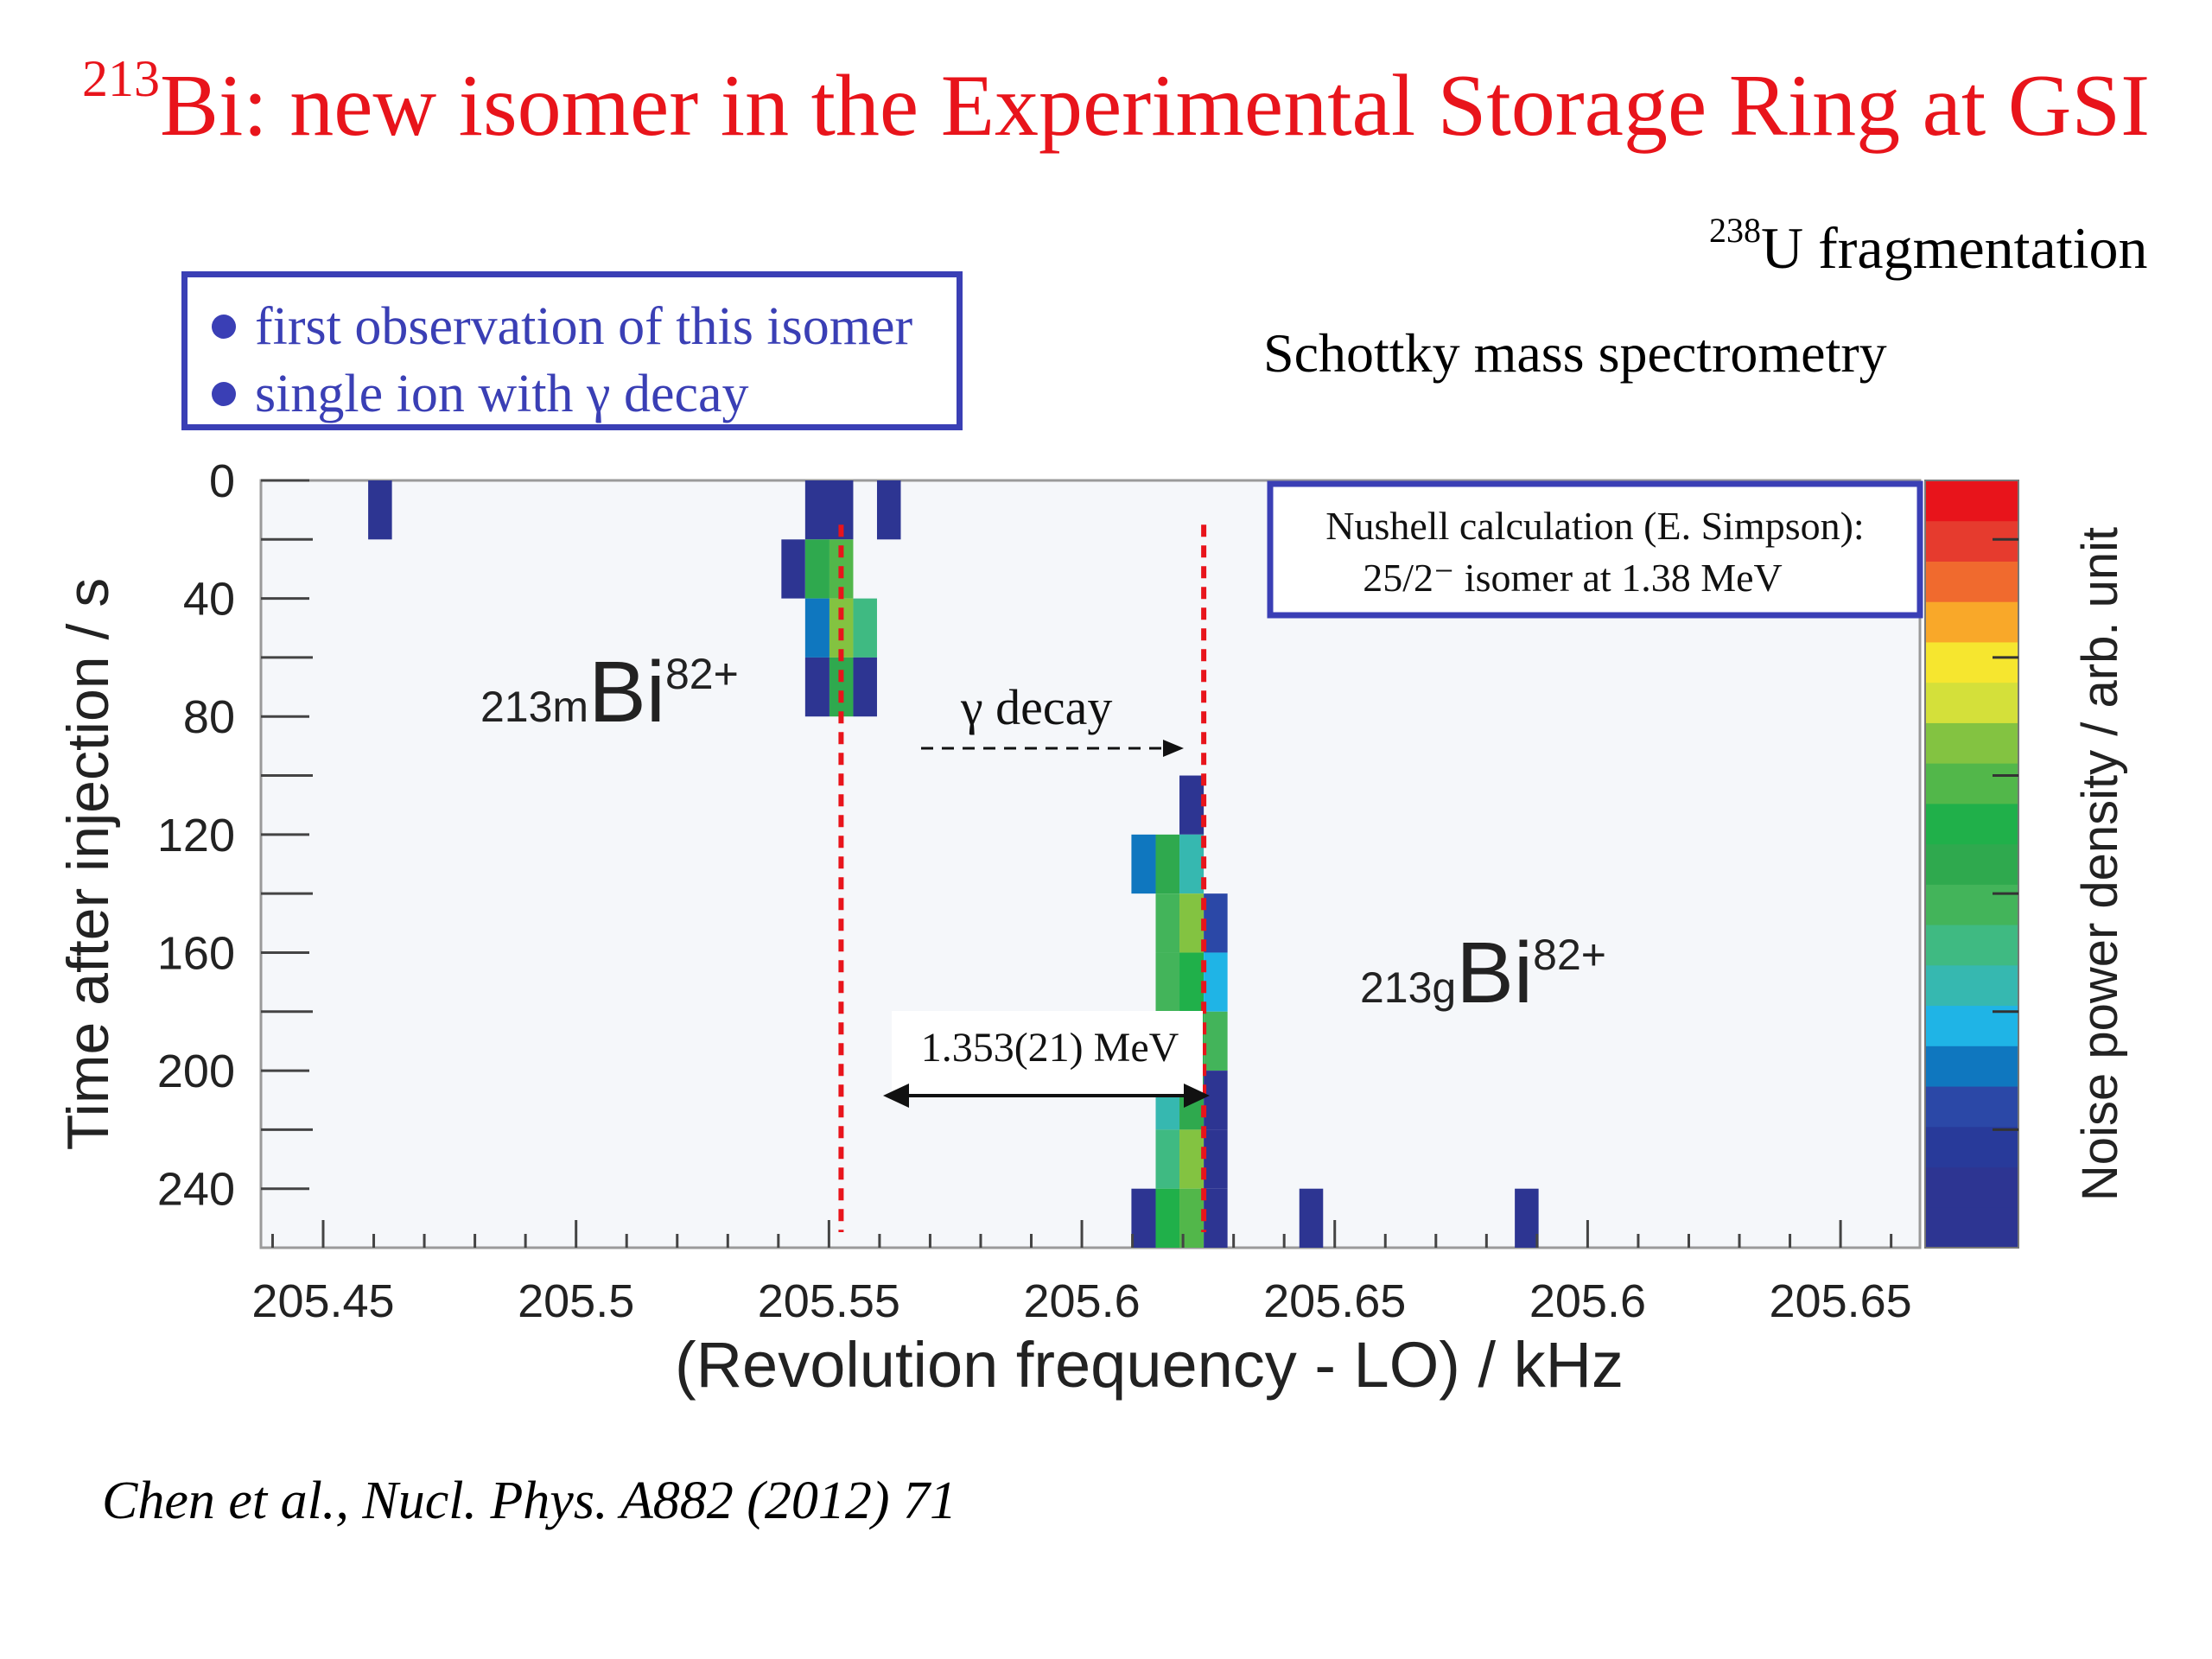 The image size is (2212, 1659). What do you see at coordinates (196, 1071) in the screenshot?
I see `y-tick-label: 200` at bounding box center [196, 1071].